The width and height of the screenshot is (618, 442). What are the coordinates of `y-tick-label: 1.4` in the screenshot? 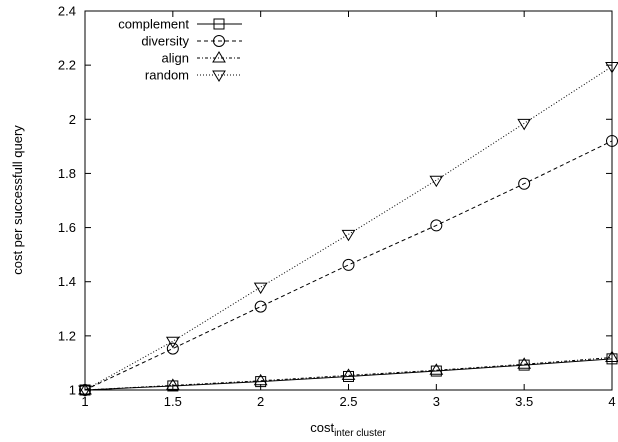 It's located at (67, 281).